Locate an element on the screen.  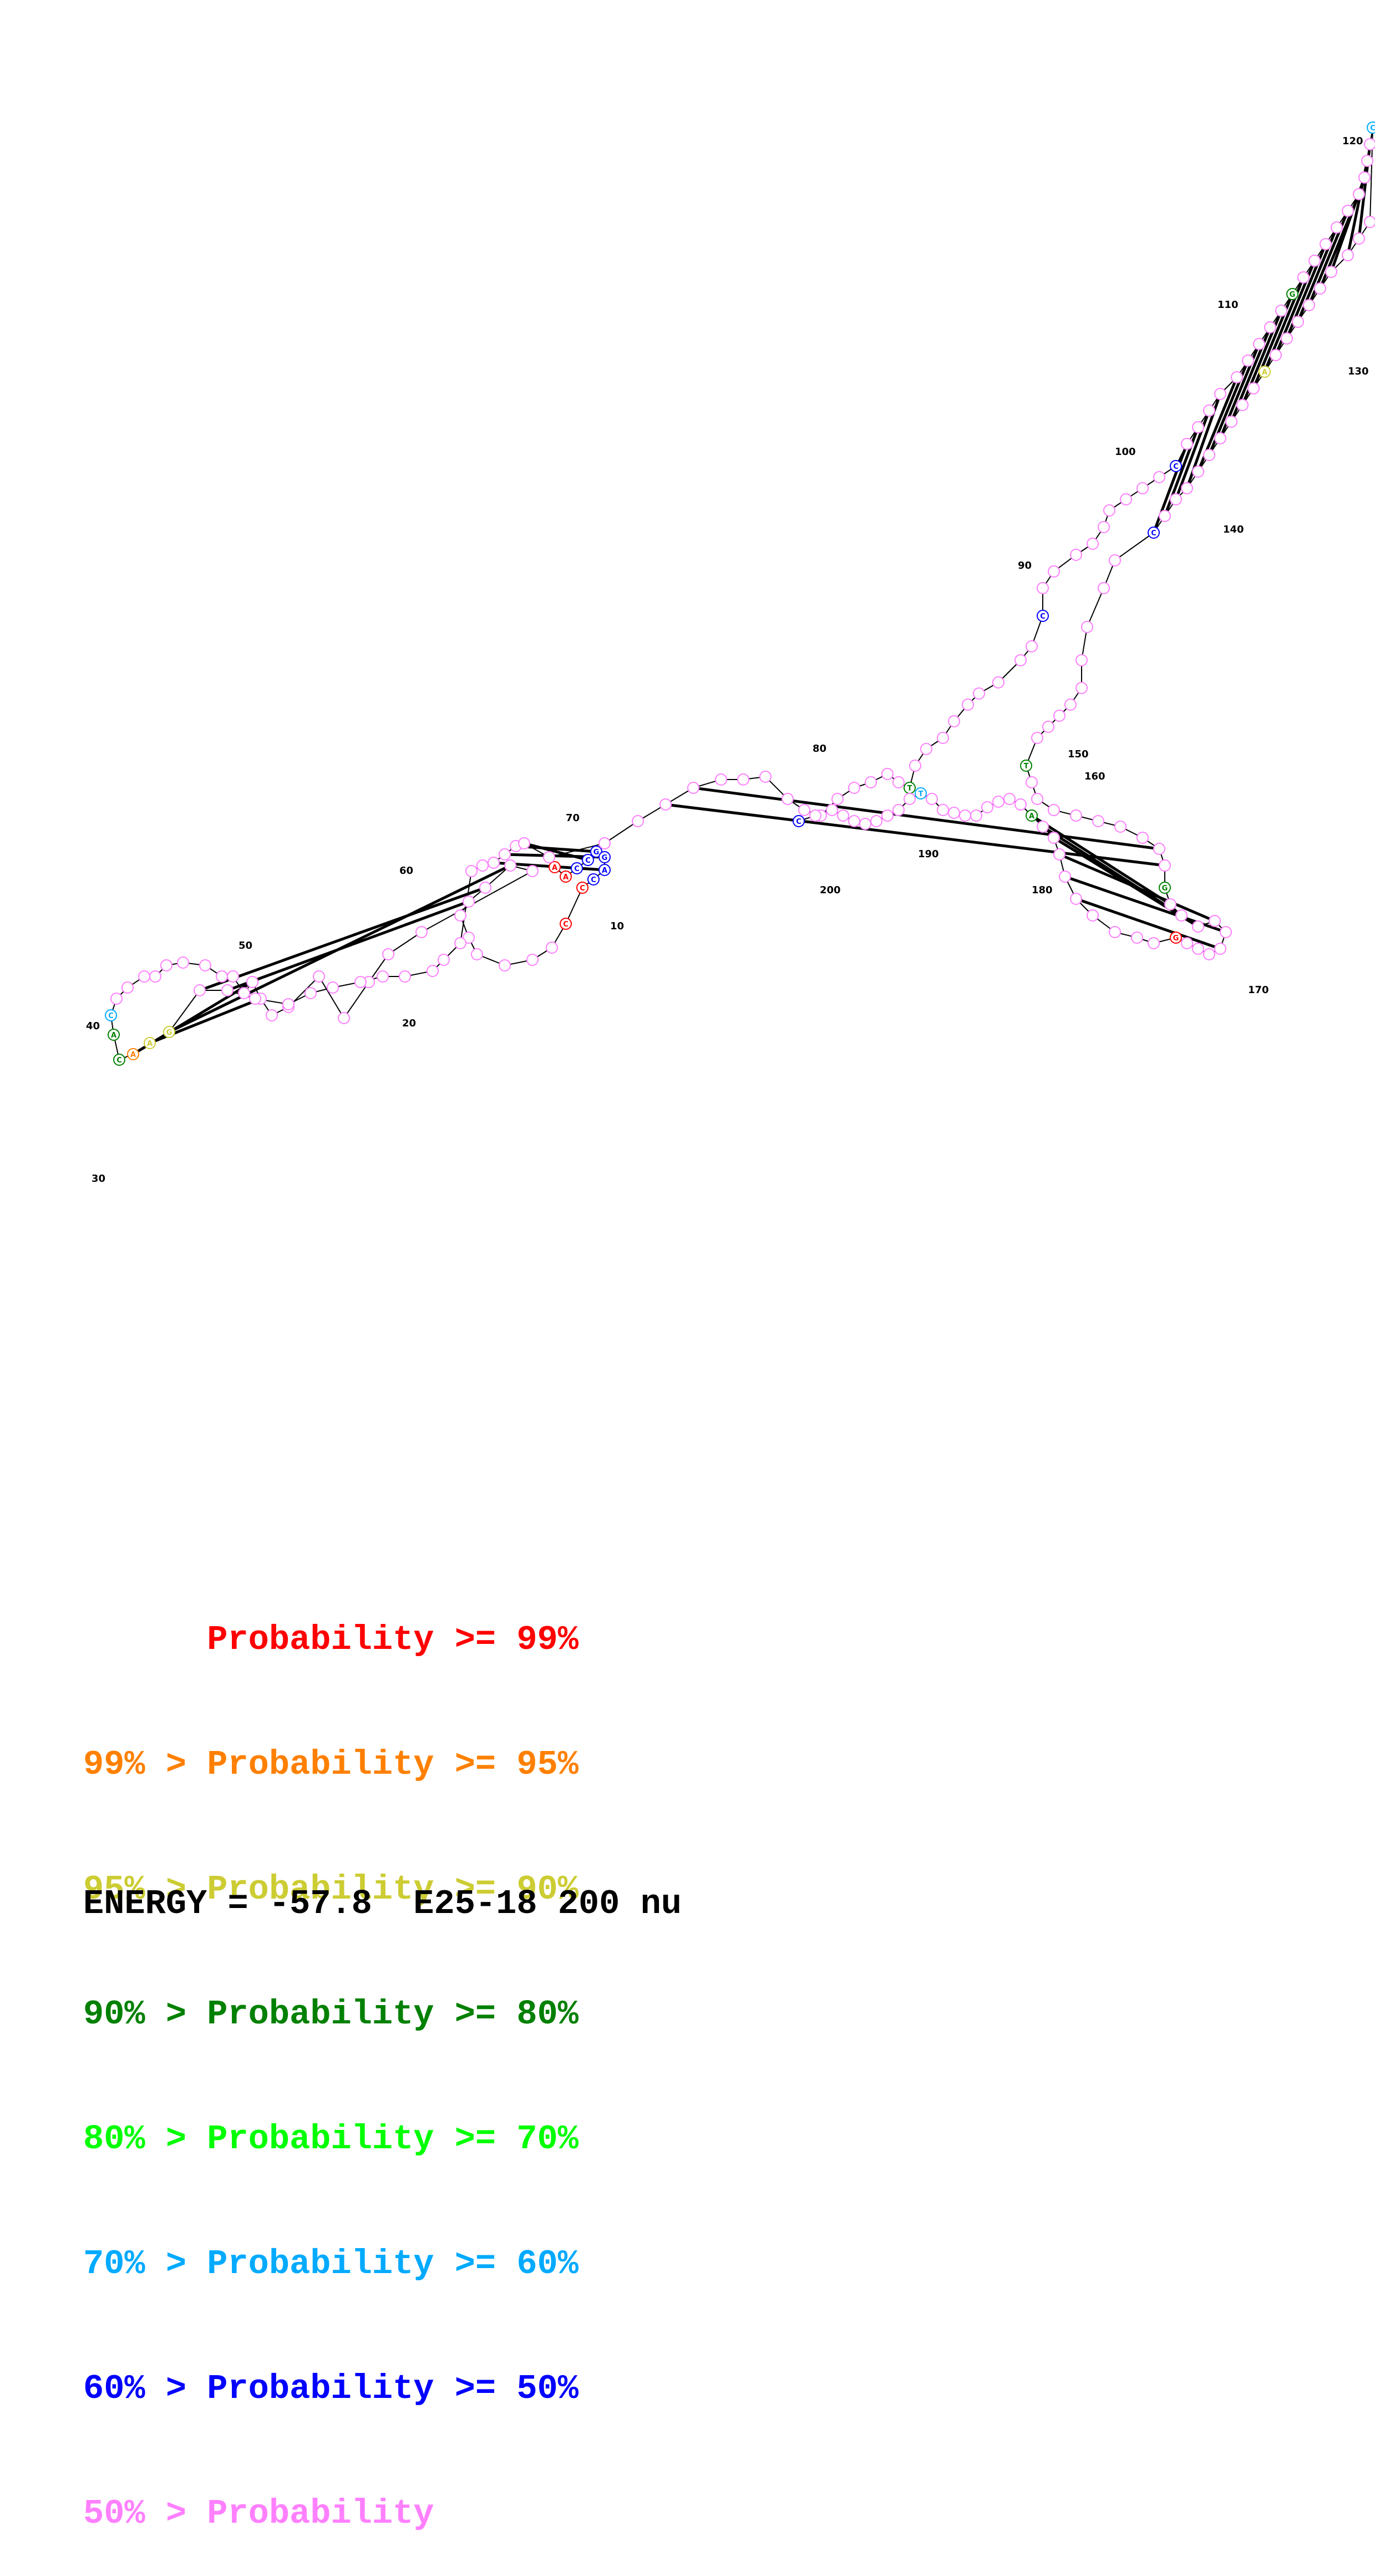
legend-row-99: Probability >= 99% is located at coordinates (331, 1639).